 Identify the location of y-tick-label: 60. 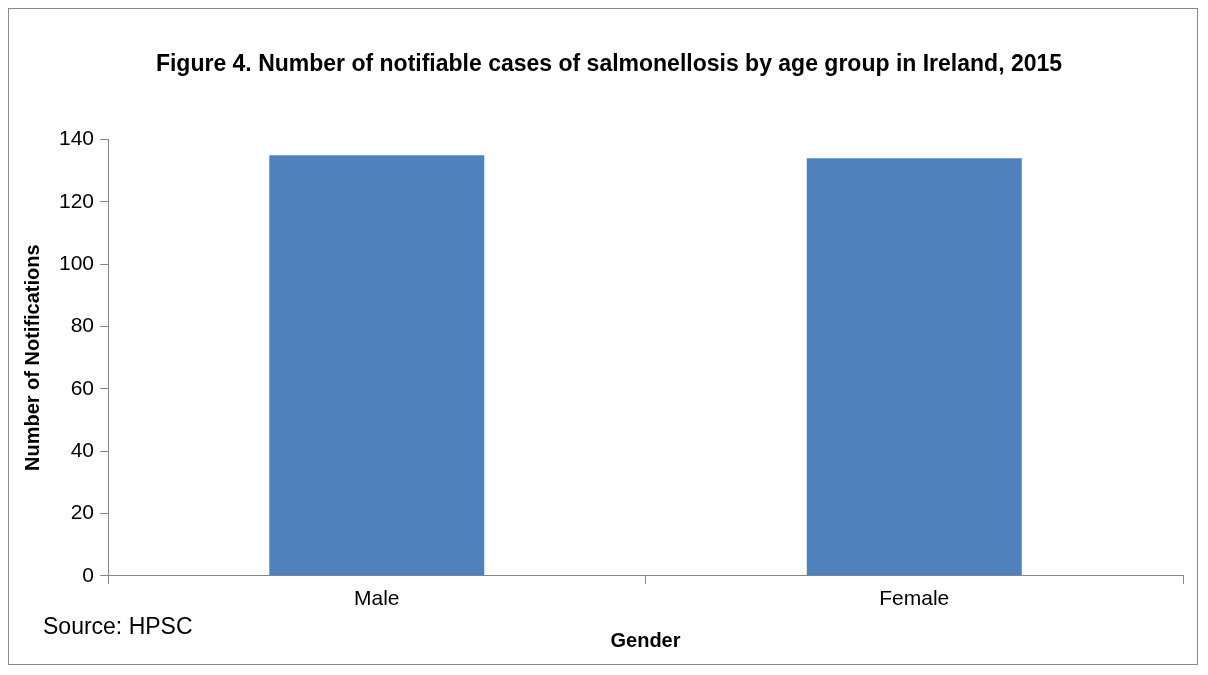
(82, 387).